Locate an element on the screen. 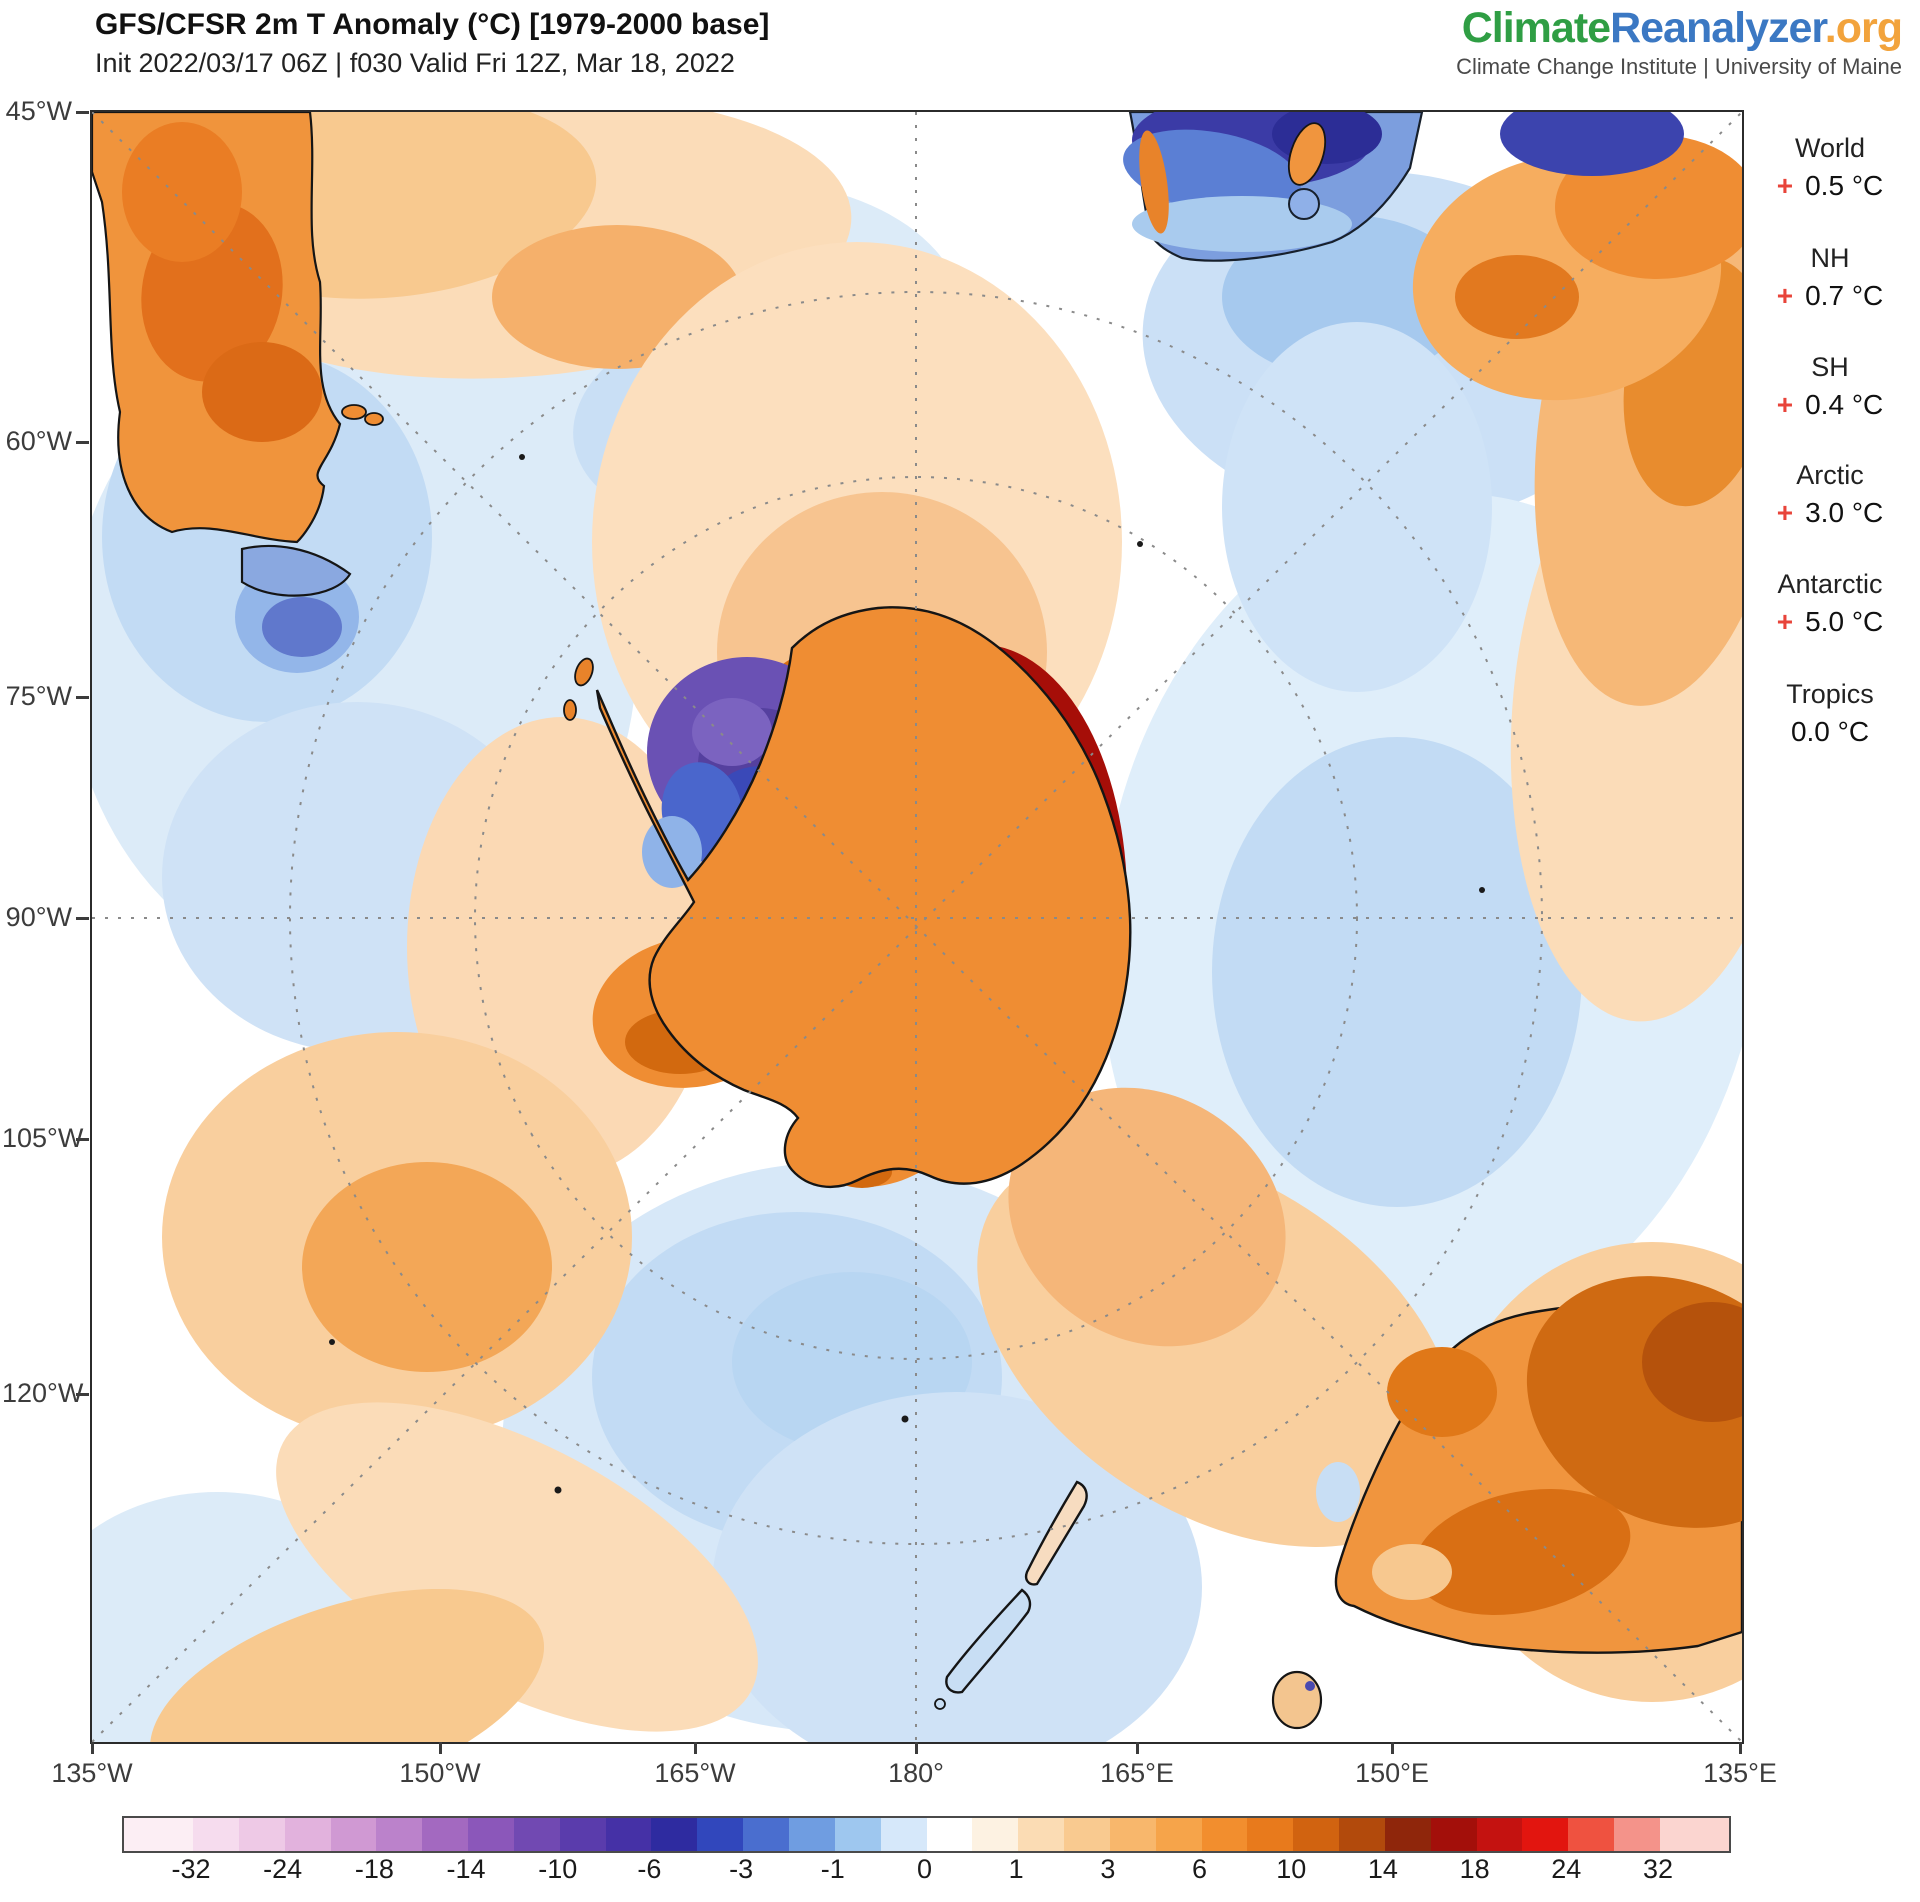 This screenshot has height=1902, width=1920. y-axis-label: 90°W is located at coordinates (38, 917).